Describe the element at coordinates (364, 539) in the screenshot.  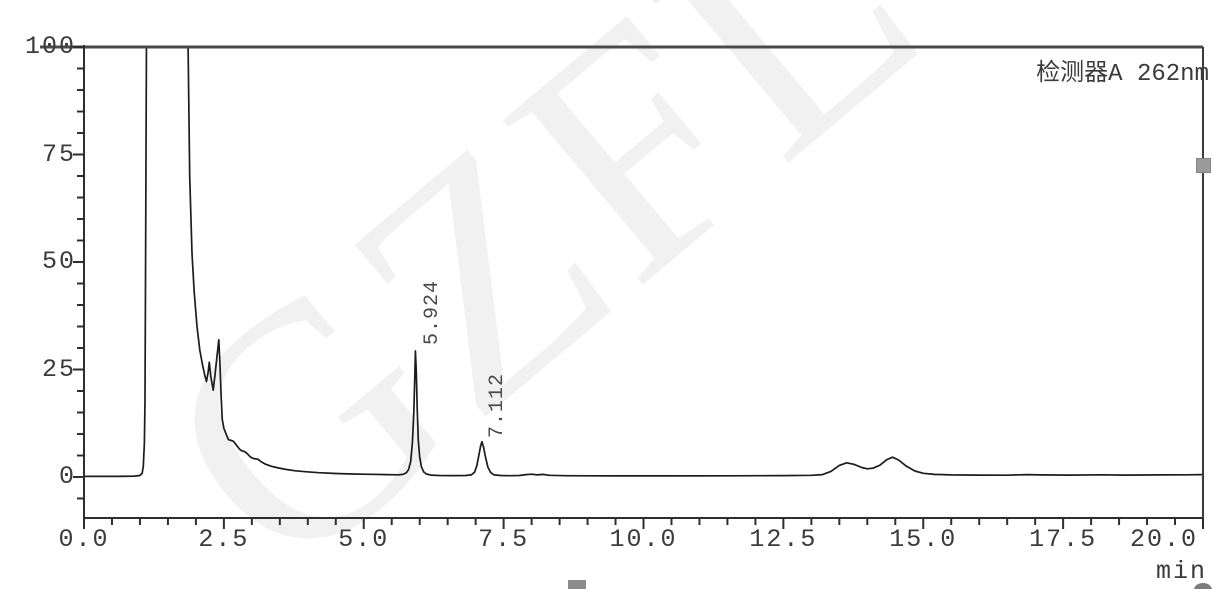
I see `x-tick-label: 5.0` at that location.